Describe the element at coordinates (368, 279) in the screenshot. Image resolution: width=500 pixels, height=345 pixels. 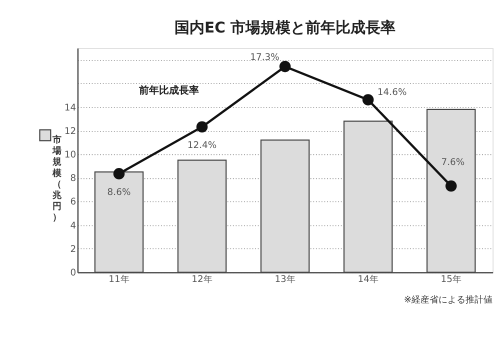
I see `x-tick-label: 14年` at that location.